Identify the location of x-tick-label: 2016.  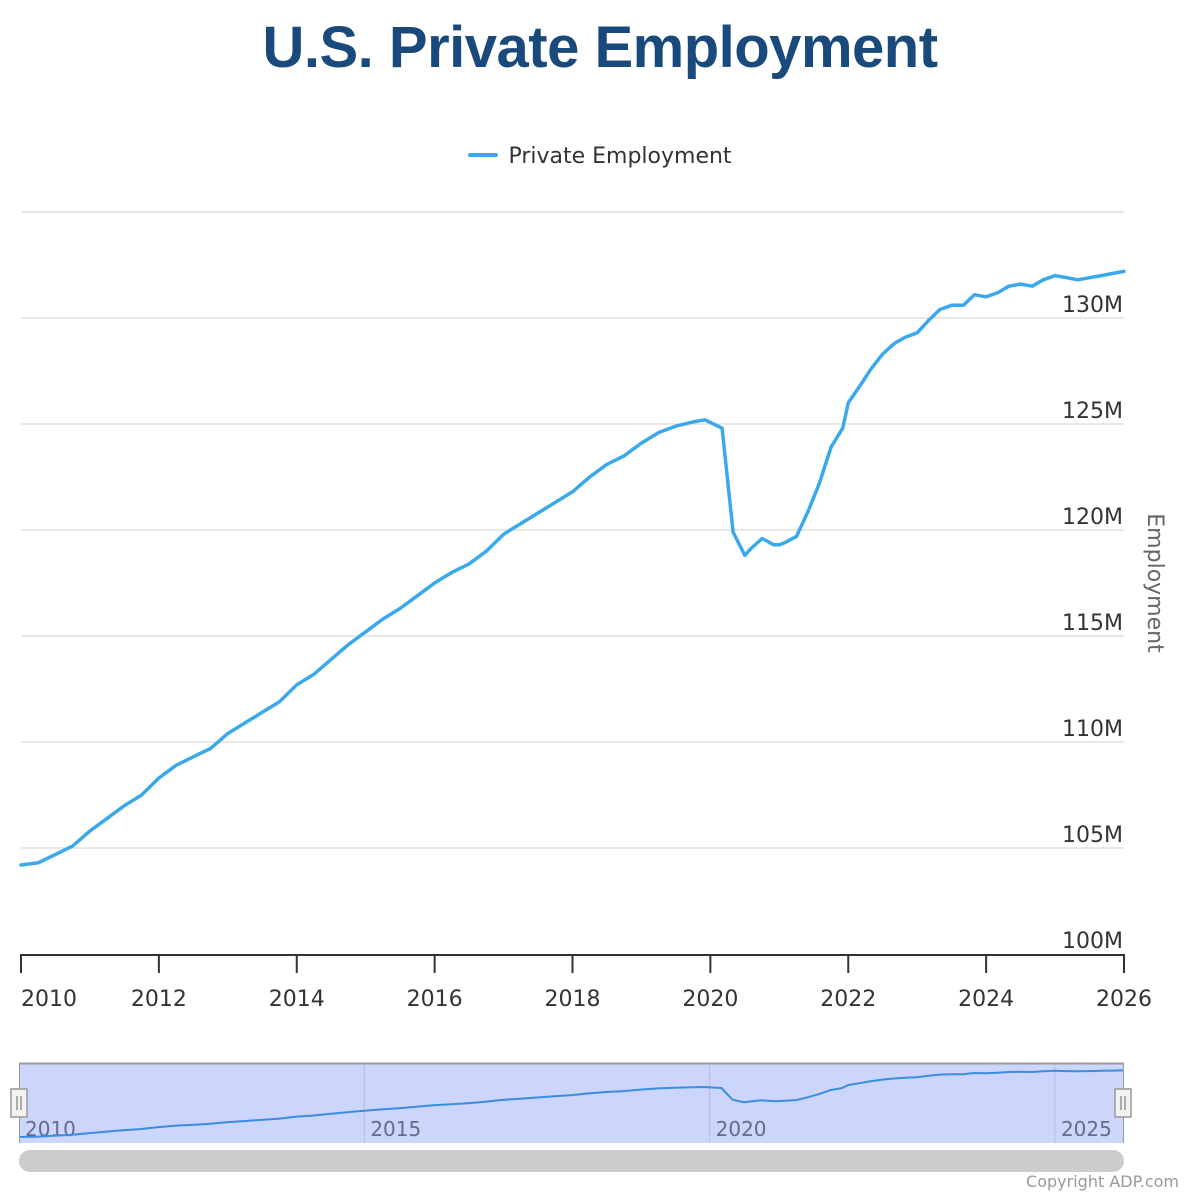
(435, 999).